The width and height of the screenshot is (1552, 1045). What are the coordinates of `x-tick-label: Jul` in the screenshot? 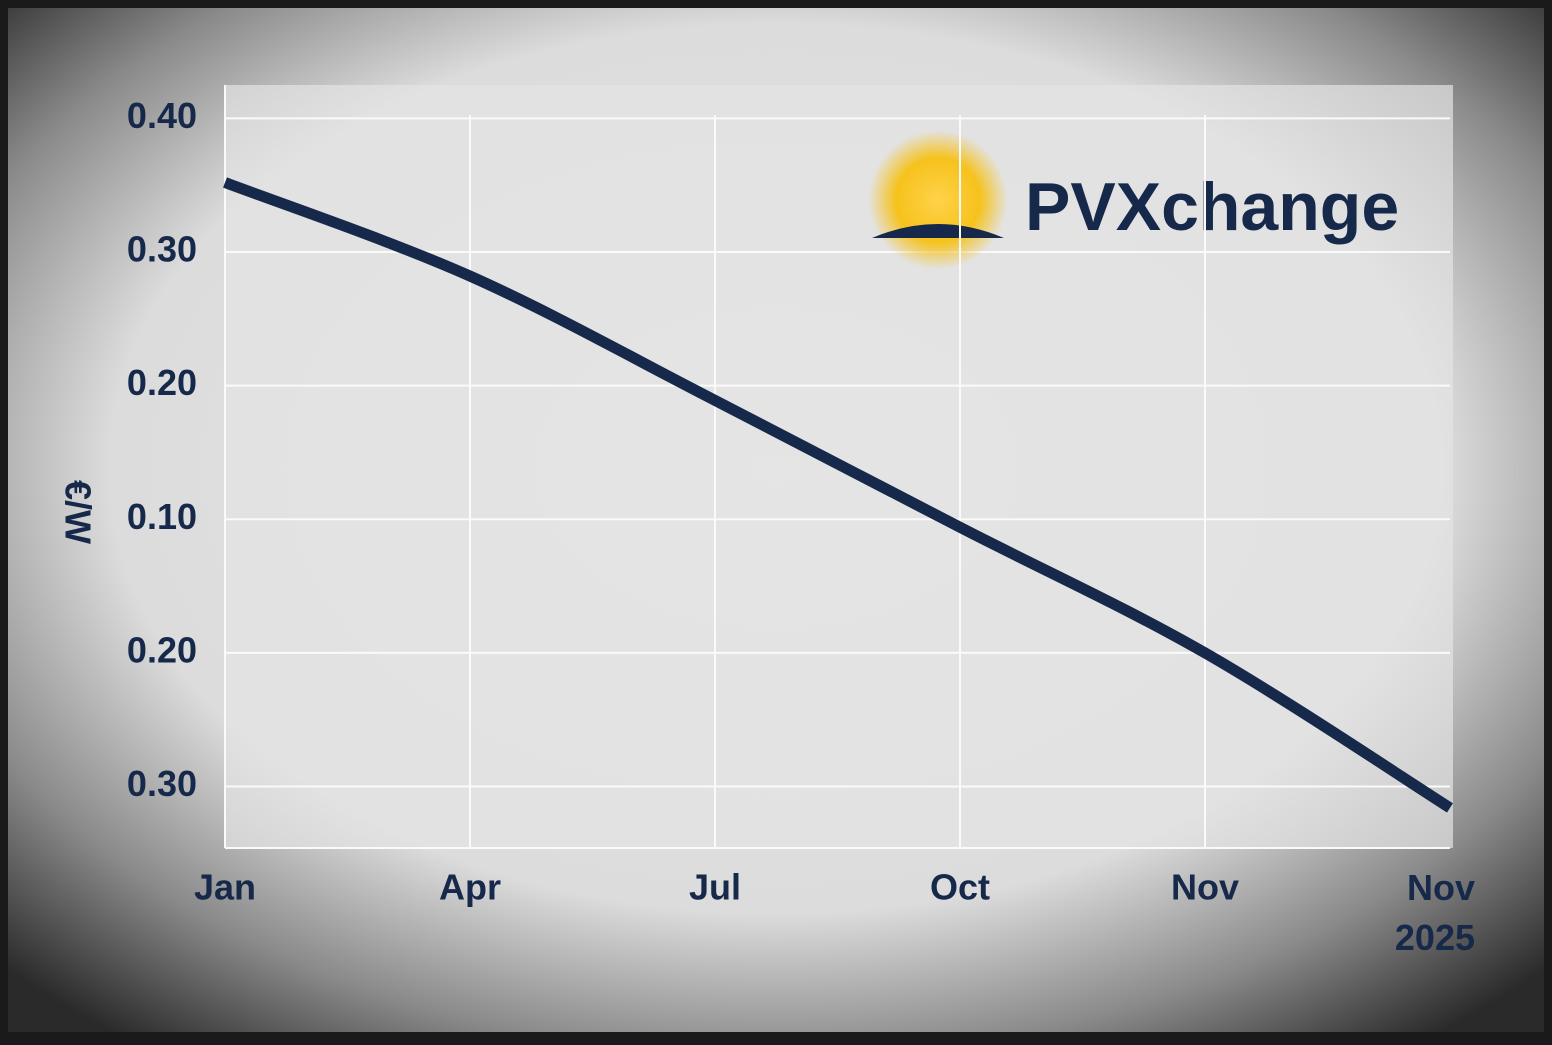 It's located at (715, 887).